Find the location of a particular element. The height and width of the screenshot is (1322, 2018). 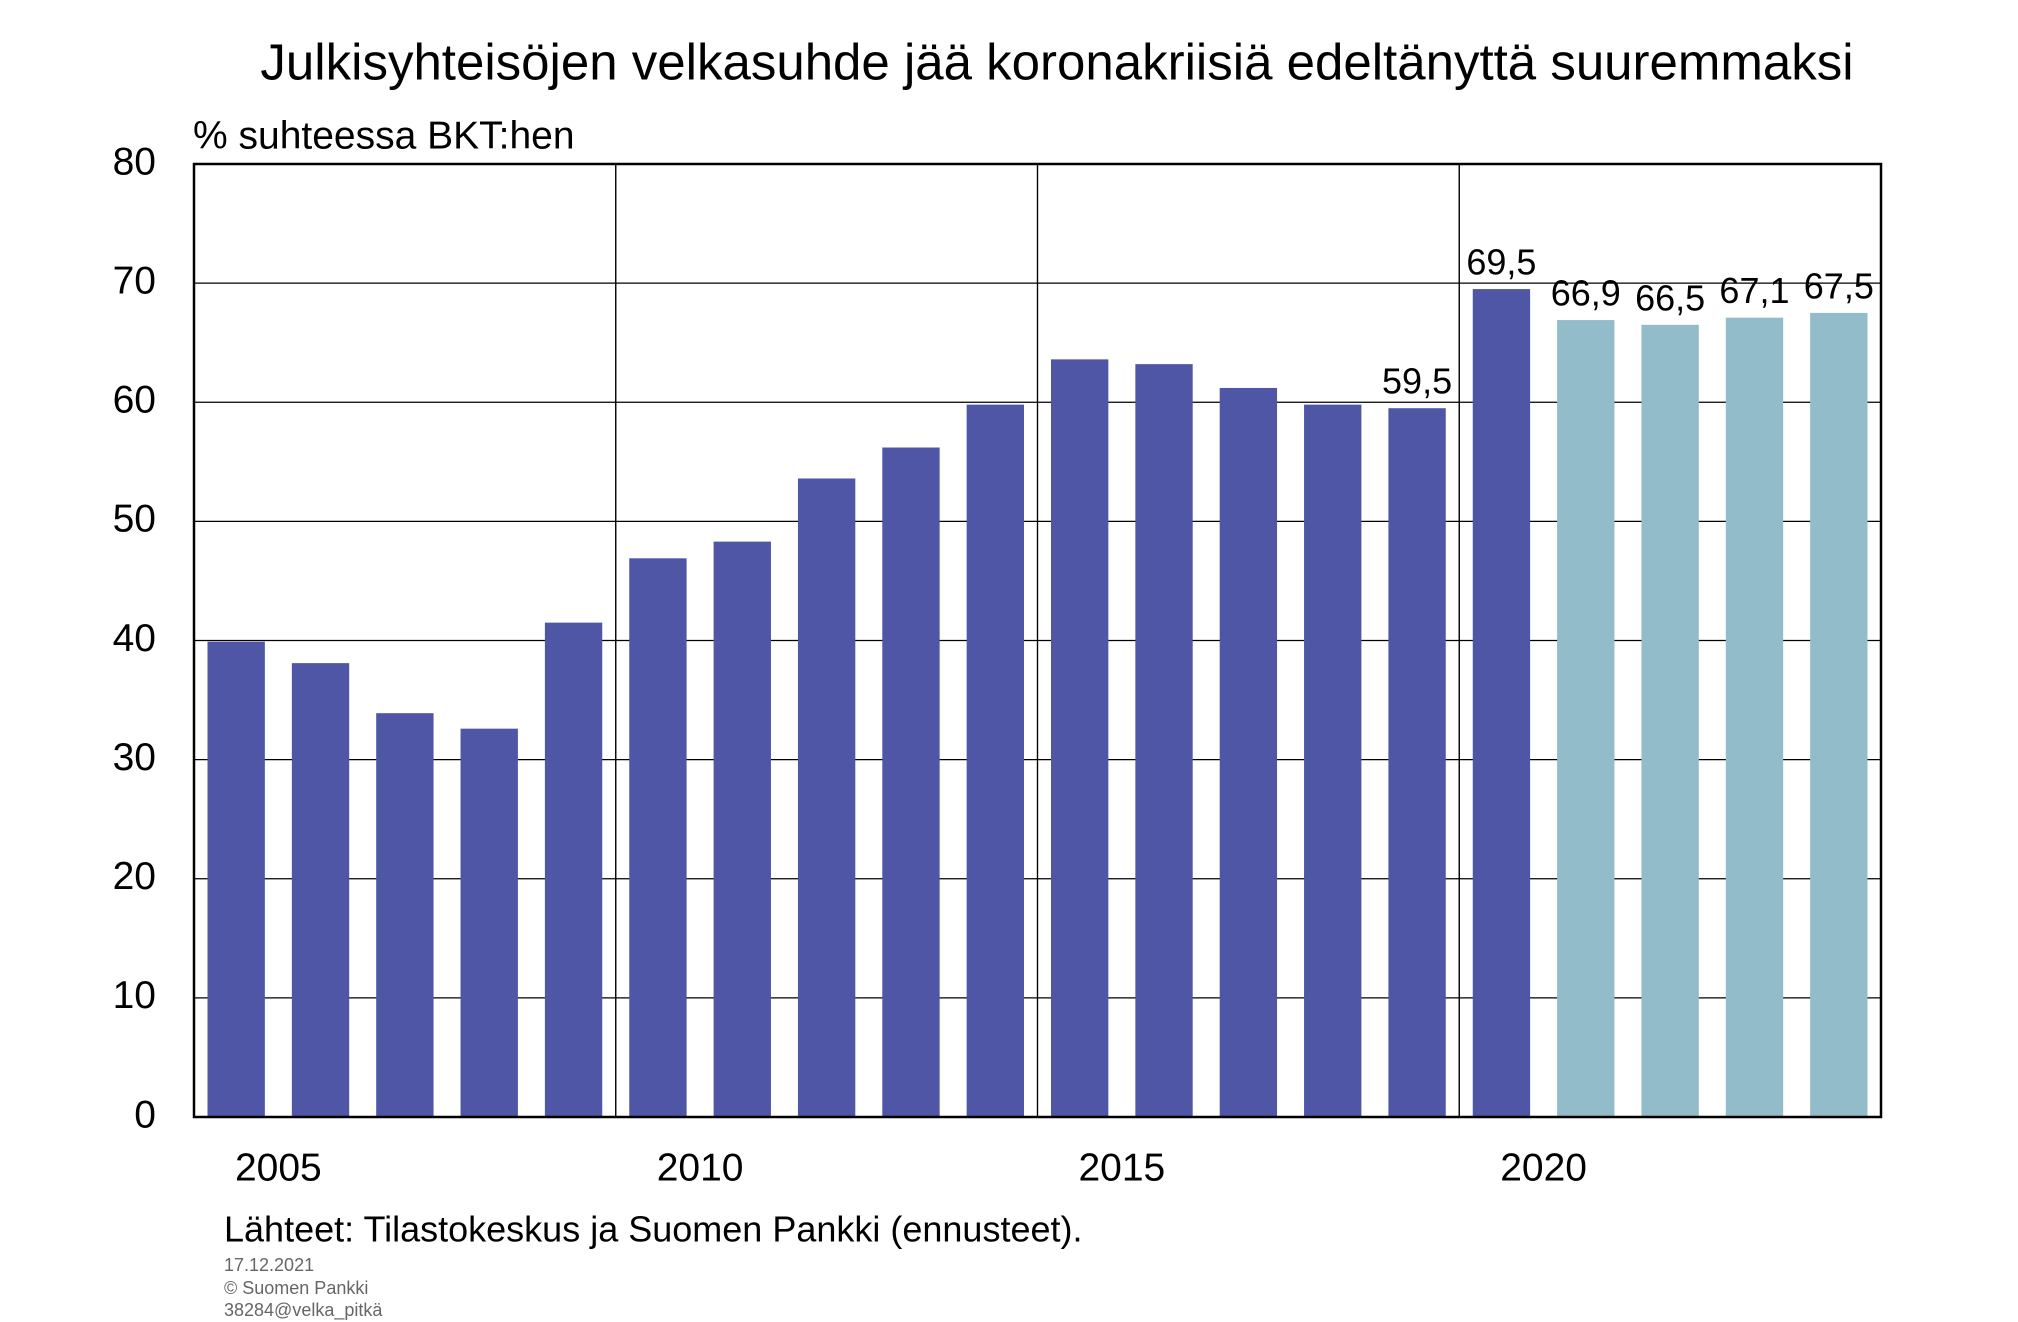

value-label: 67,1 is located at coordinates (1754, 290).